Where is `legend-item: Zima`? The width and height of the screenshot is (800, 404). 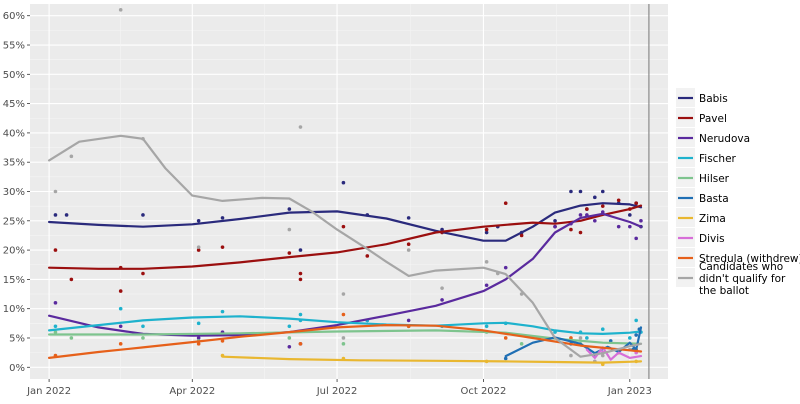 legend-item: Zima is located at coordinates (701, 217).